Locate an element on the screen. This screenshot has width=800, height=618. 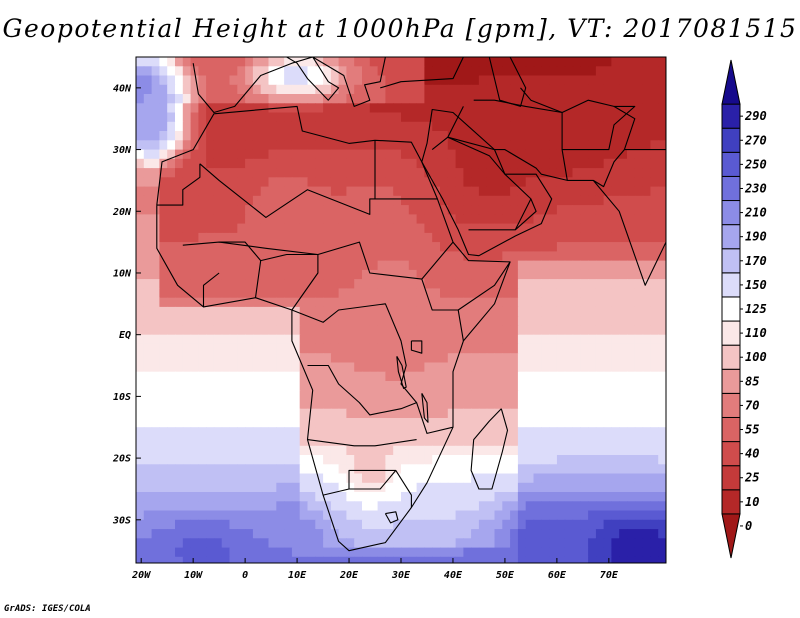
arabia-coastline is located at coordinates (487, 182).